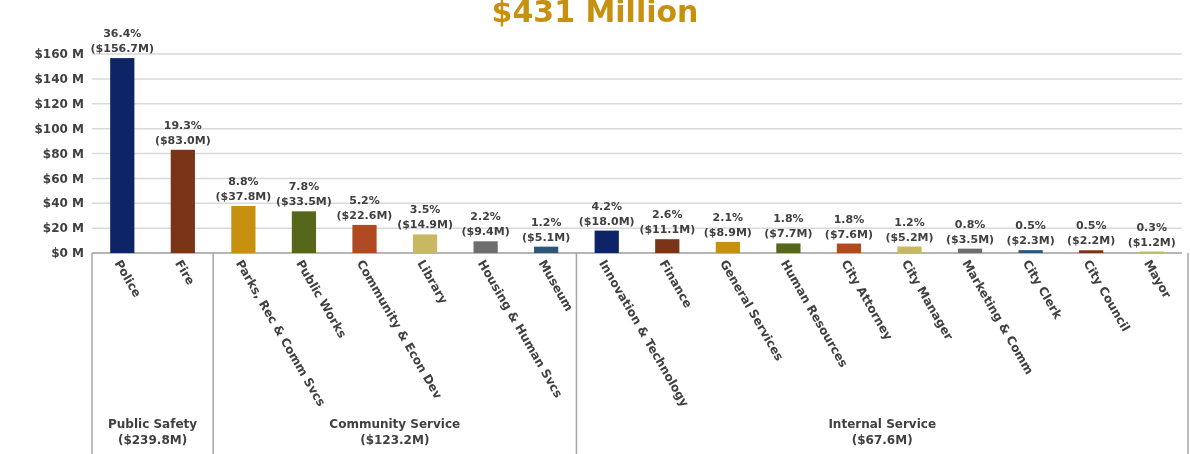 The image size is (1190, 454). I want to click on data-label: ($33.5M), so click(304, 202).